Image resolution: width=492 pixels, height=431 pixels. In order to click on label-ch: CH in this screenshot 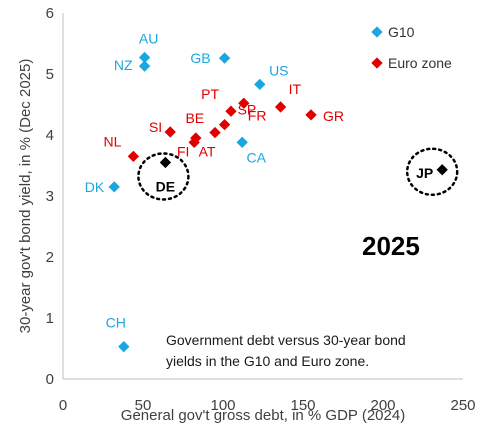, I will do `click(116, 323)`.